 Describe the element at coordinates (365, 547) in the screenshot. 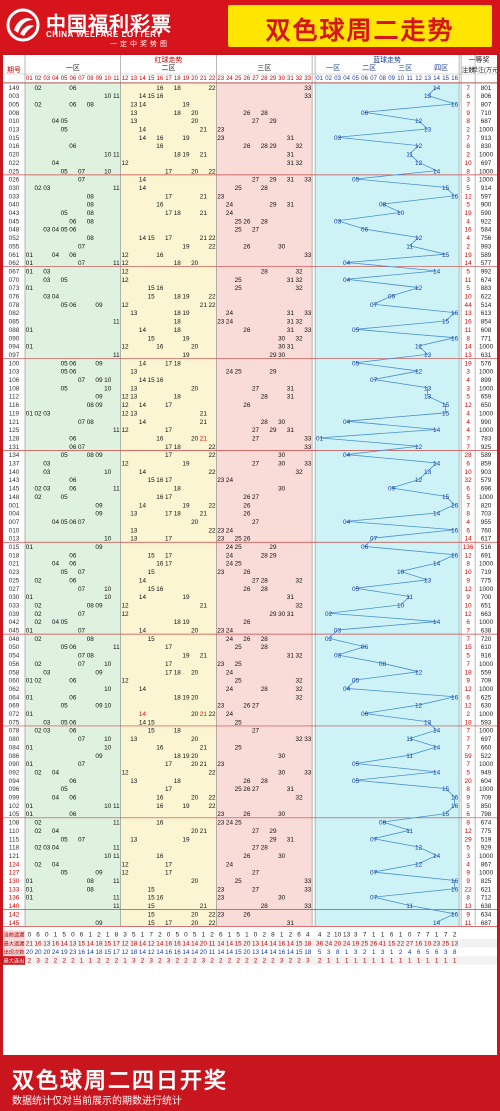

I see `blue-ball-number: 06` at that location.